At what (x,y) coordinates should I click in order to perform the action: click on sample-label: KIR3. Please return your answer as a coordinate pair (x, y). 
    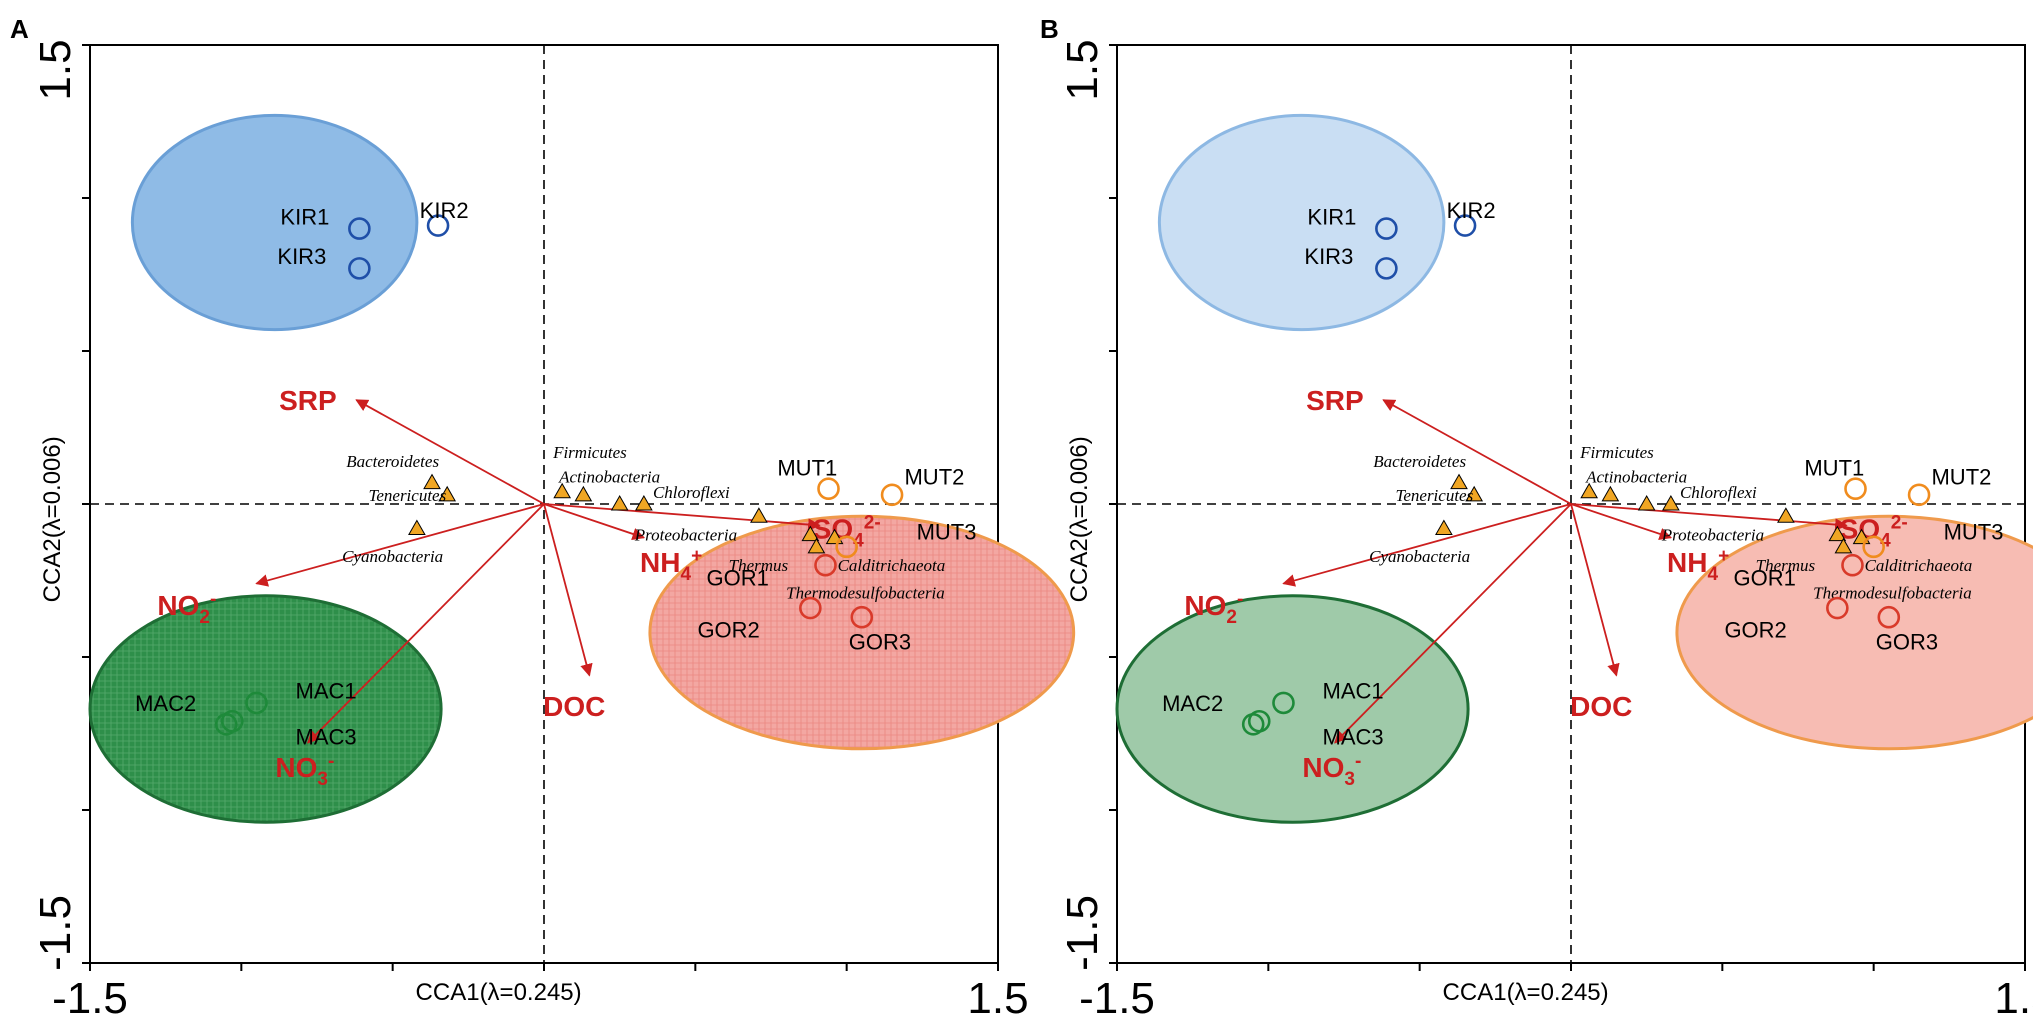
    Looking at the image, I should click on (1328, 256).